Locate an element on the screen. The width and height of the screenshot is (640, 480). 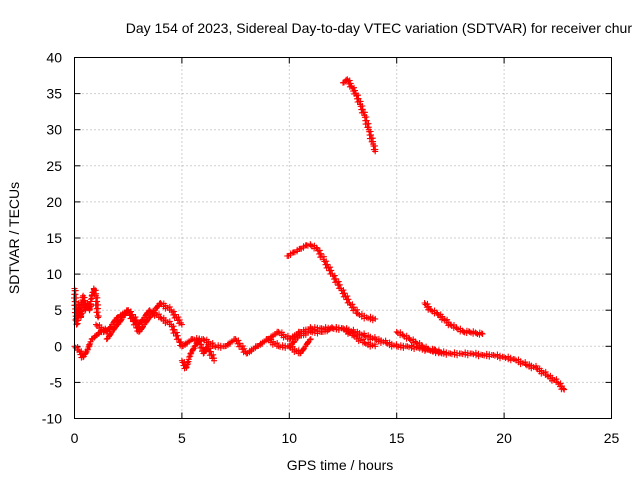
y-tick-label: 25 is located at coordinates (54, 166).